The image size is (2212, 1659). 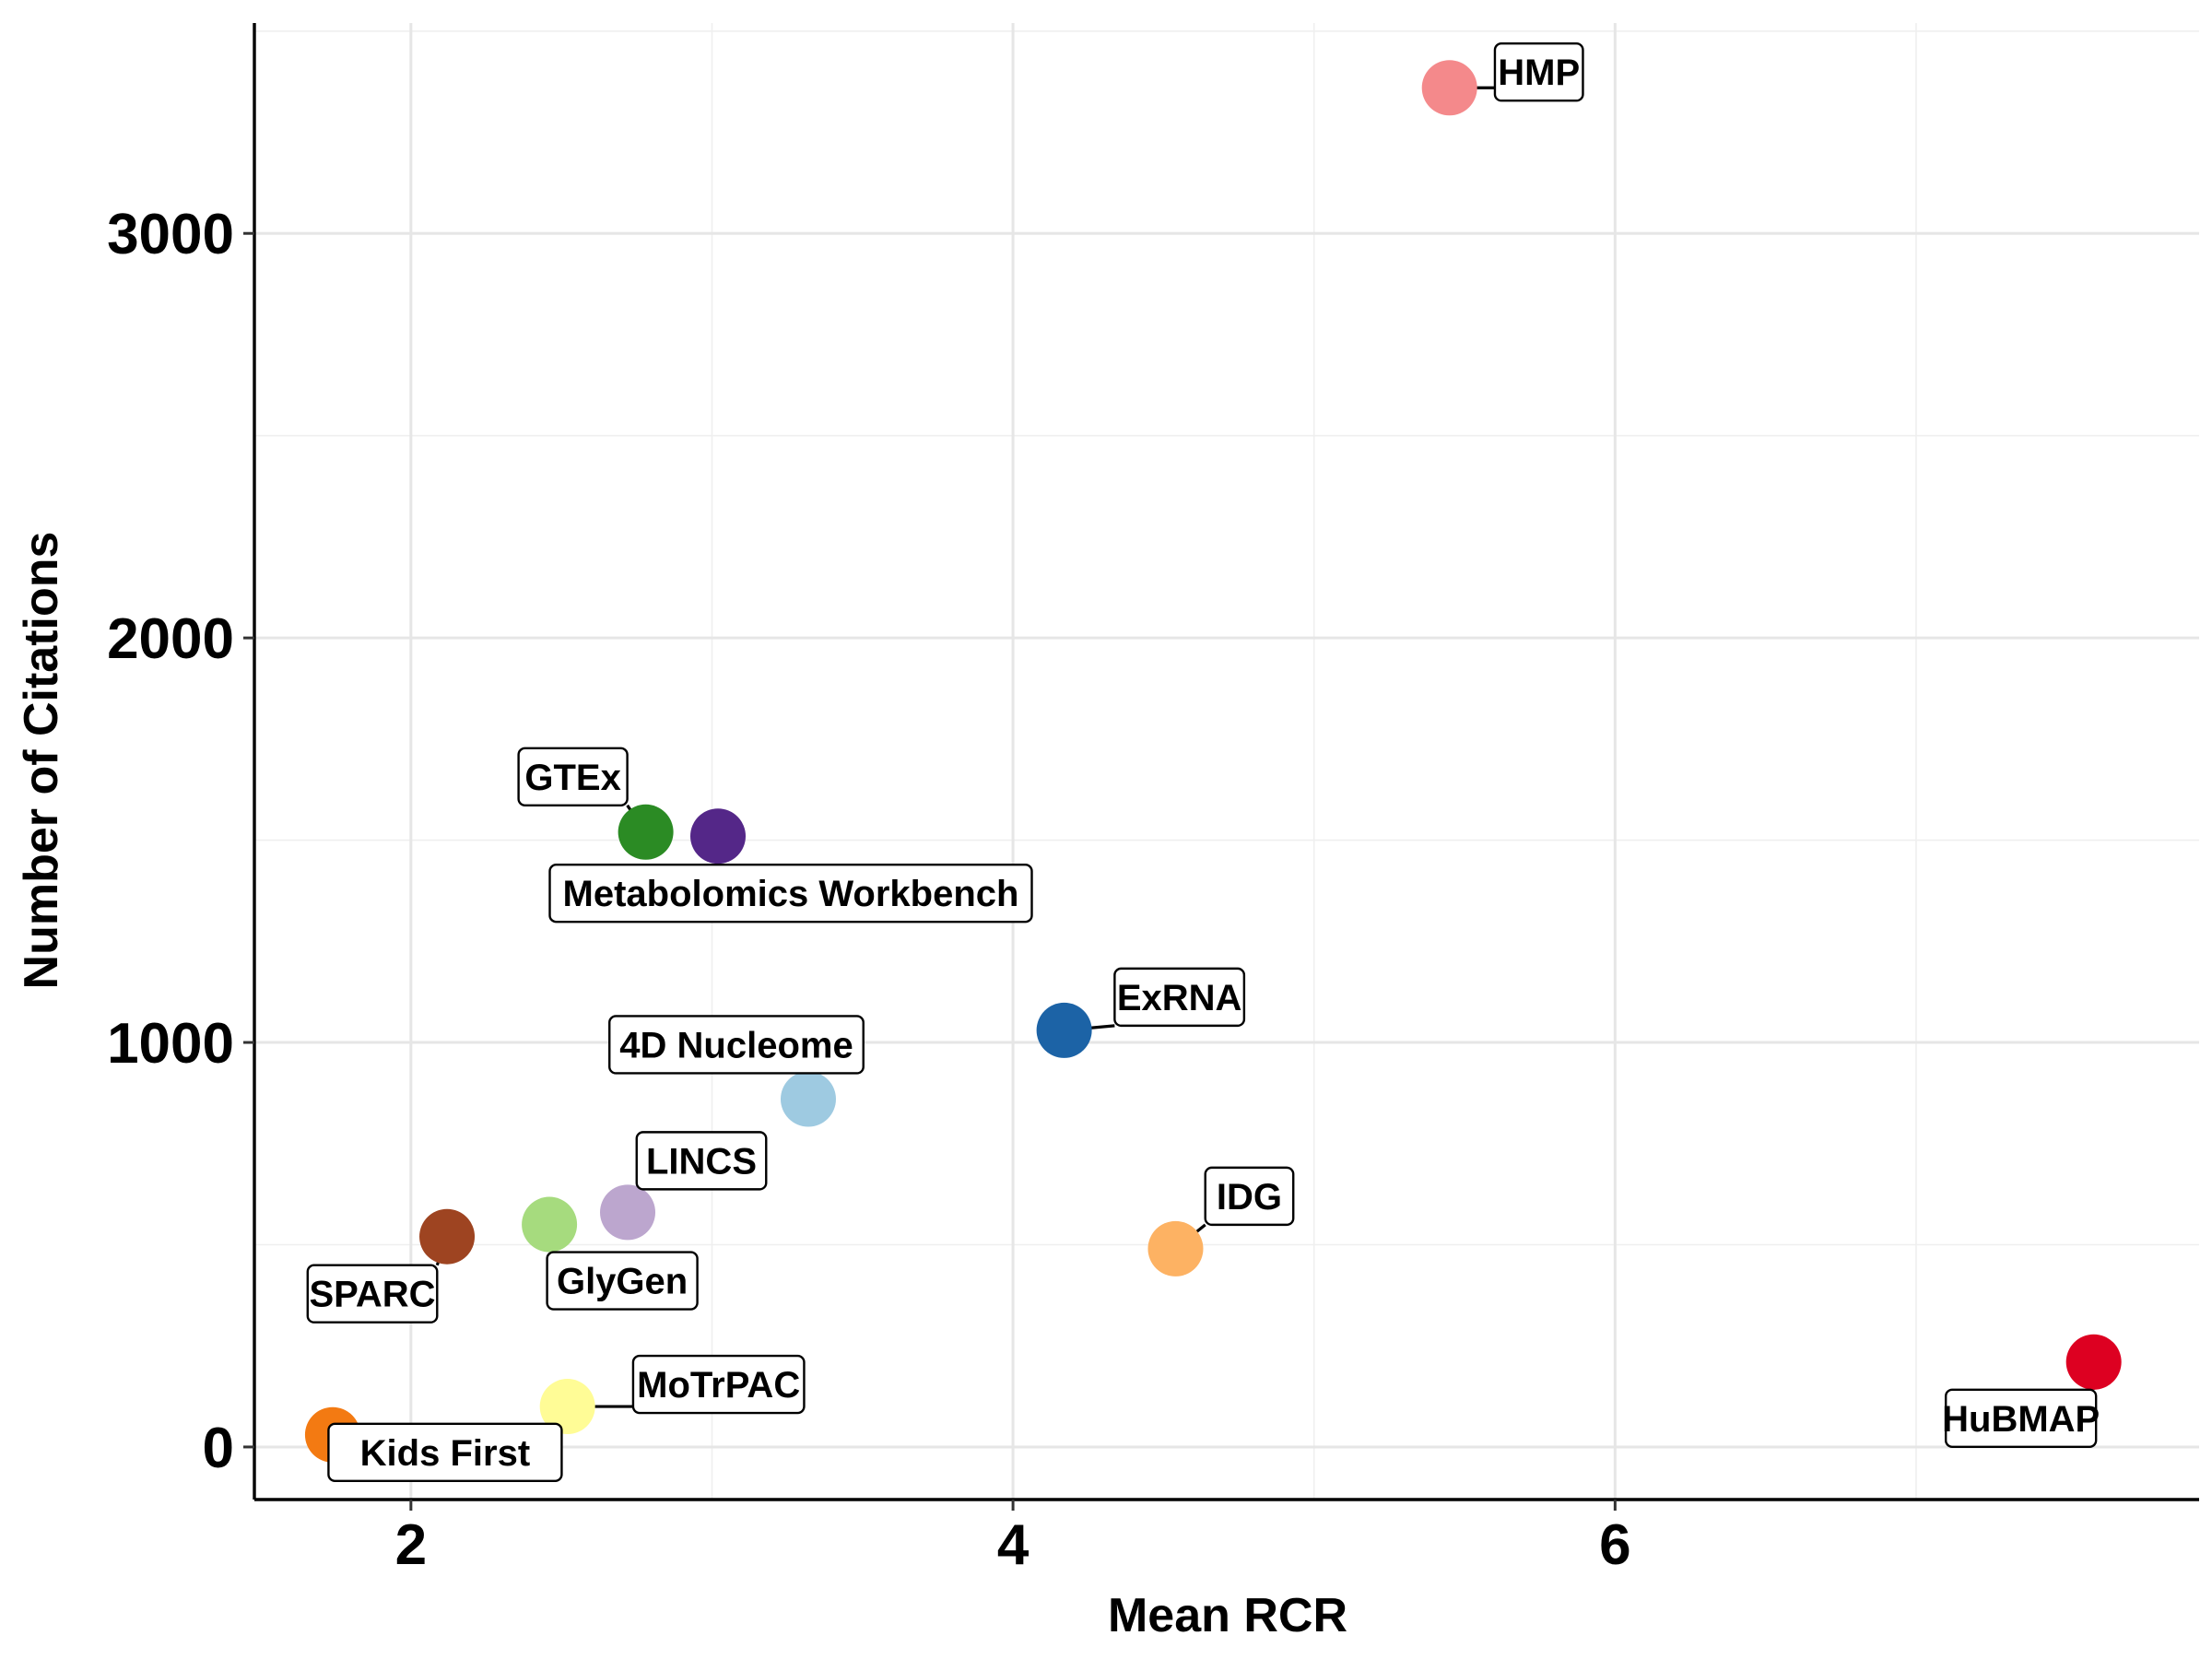 What do you see at coordinates (550, 1224) in the screenshot?
I see `point-glygen` at bounding box center [550, 1224].